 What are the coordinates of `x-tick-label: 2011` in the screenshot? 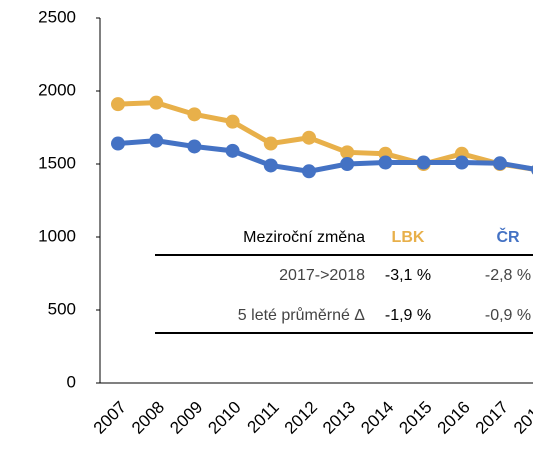 It's located at (263, 417).